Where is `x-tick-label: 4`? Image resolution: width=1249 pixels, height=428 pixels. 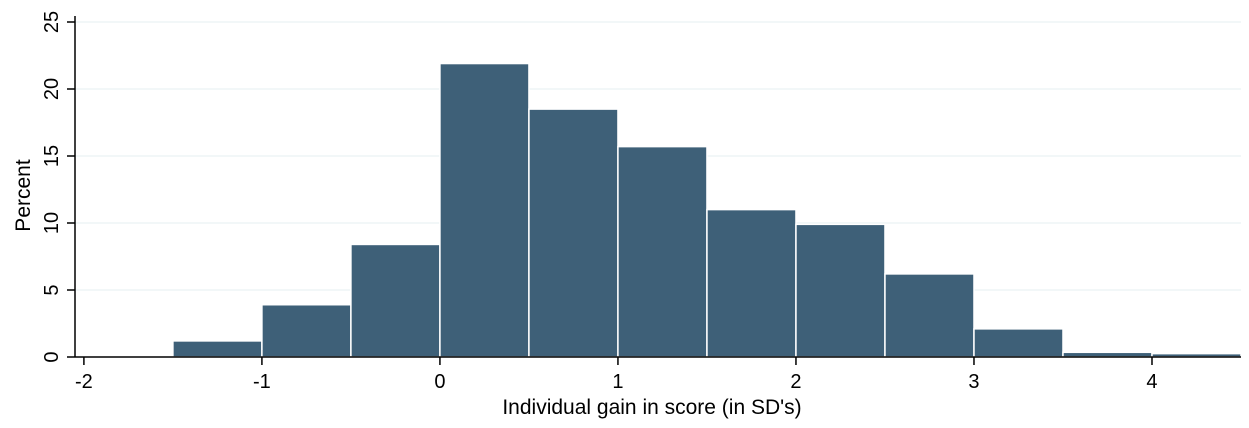 x-tick-label: 4 is located at coordinates (1151, 382).